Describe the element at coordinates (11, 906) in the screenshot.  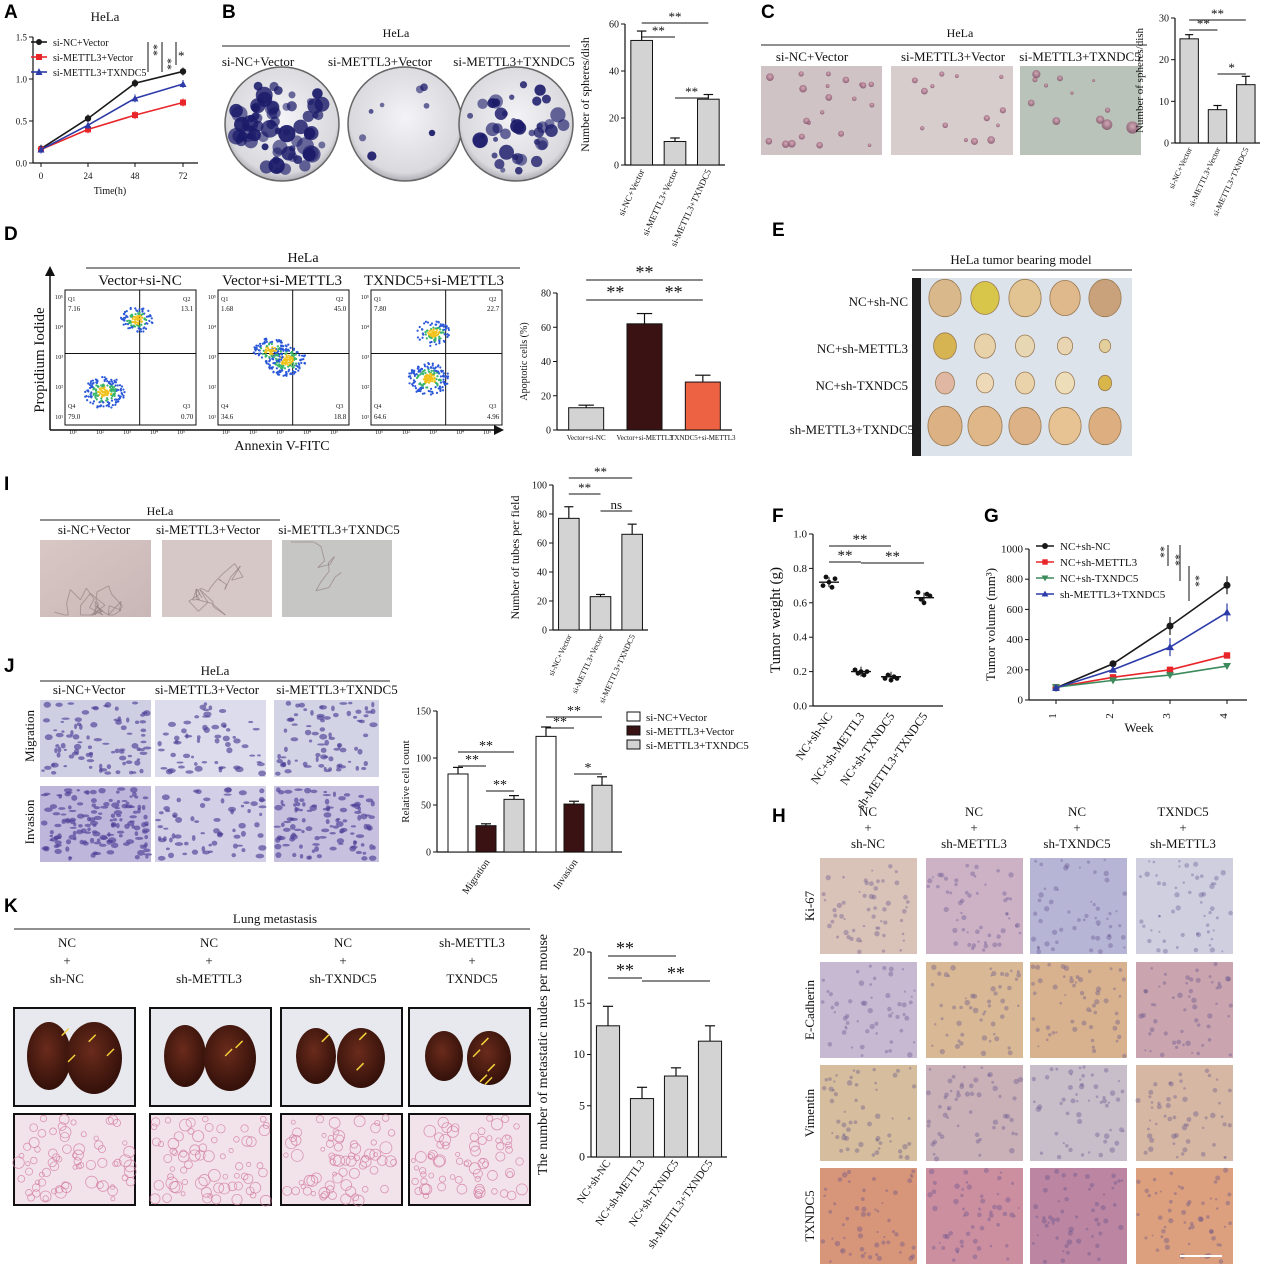
I see `panel-label-k: K` at that location.